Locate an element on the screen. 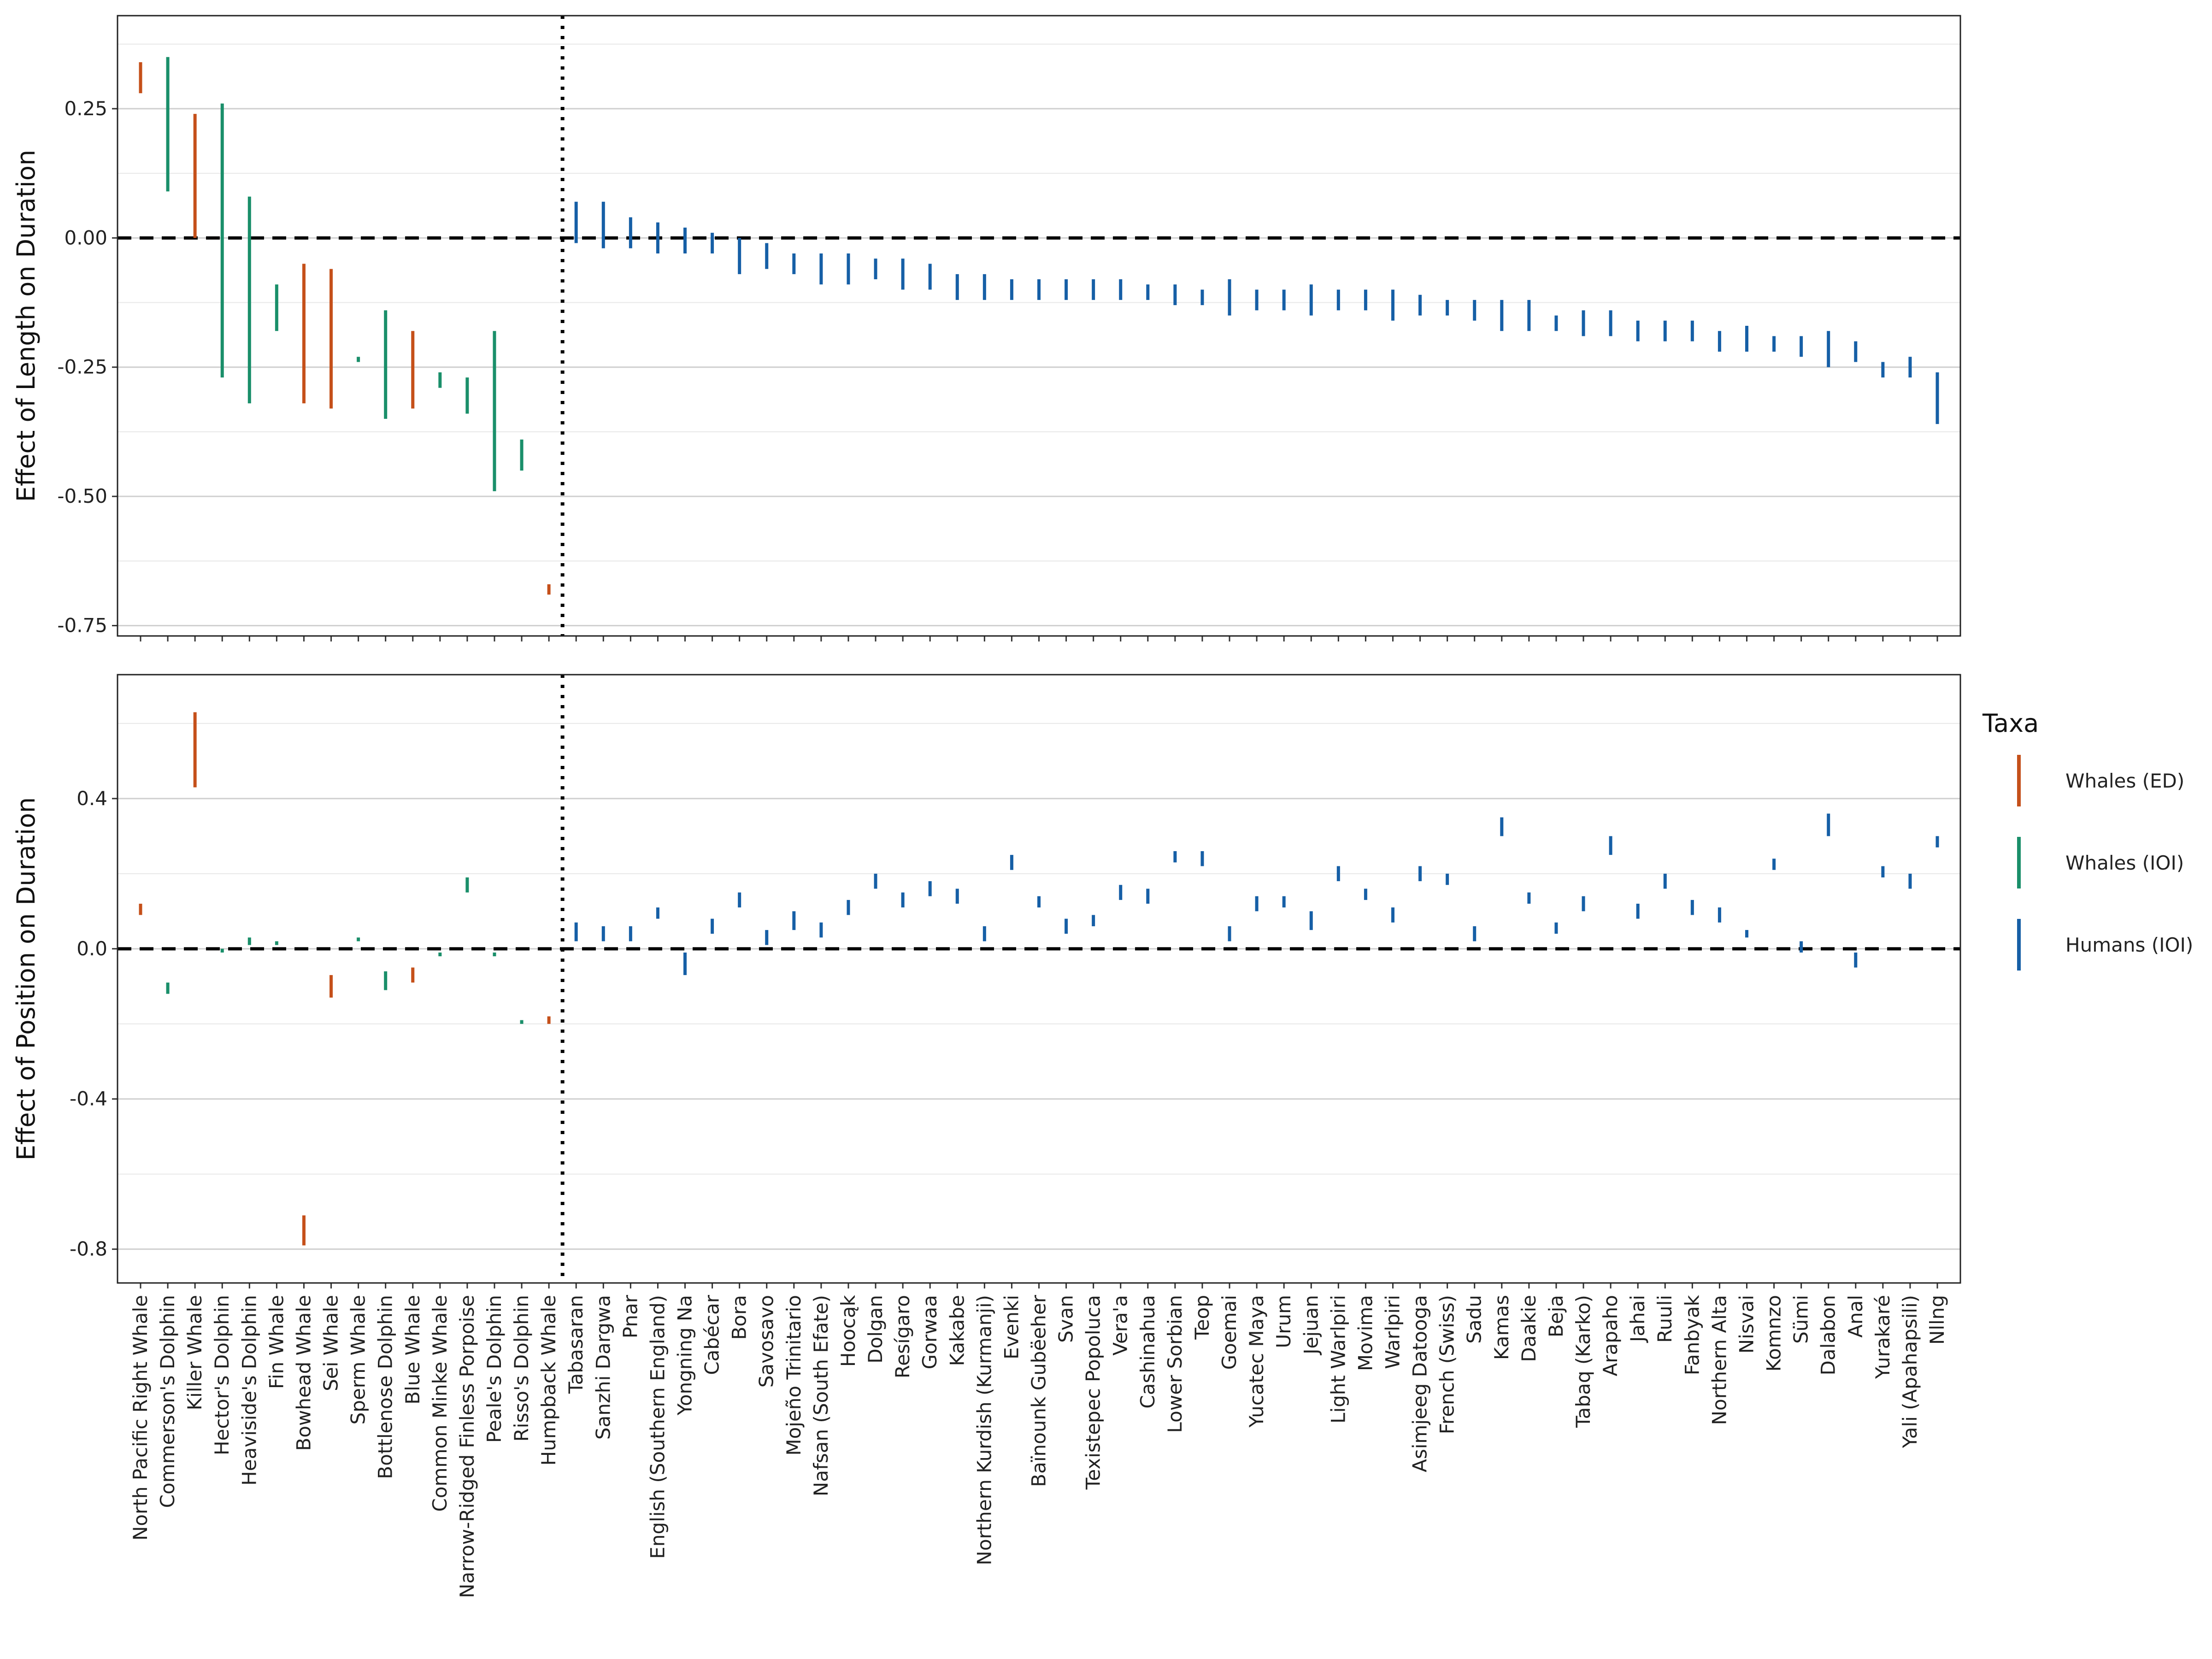 The image size is (2212, 1659). x-tick-label: Savosavo is located at coordinates (766, 1341).